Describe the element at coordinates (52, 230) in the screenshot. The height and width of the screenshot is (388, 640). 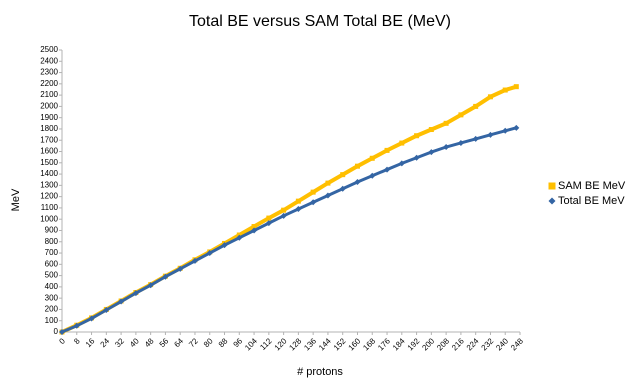
I see `y-tick-label: 900` at that location.